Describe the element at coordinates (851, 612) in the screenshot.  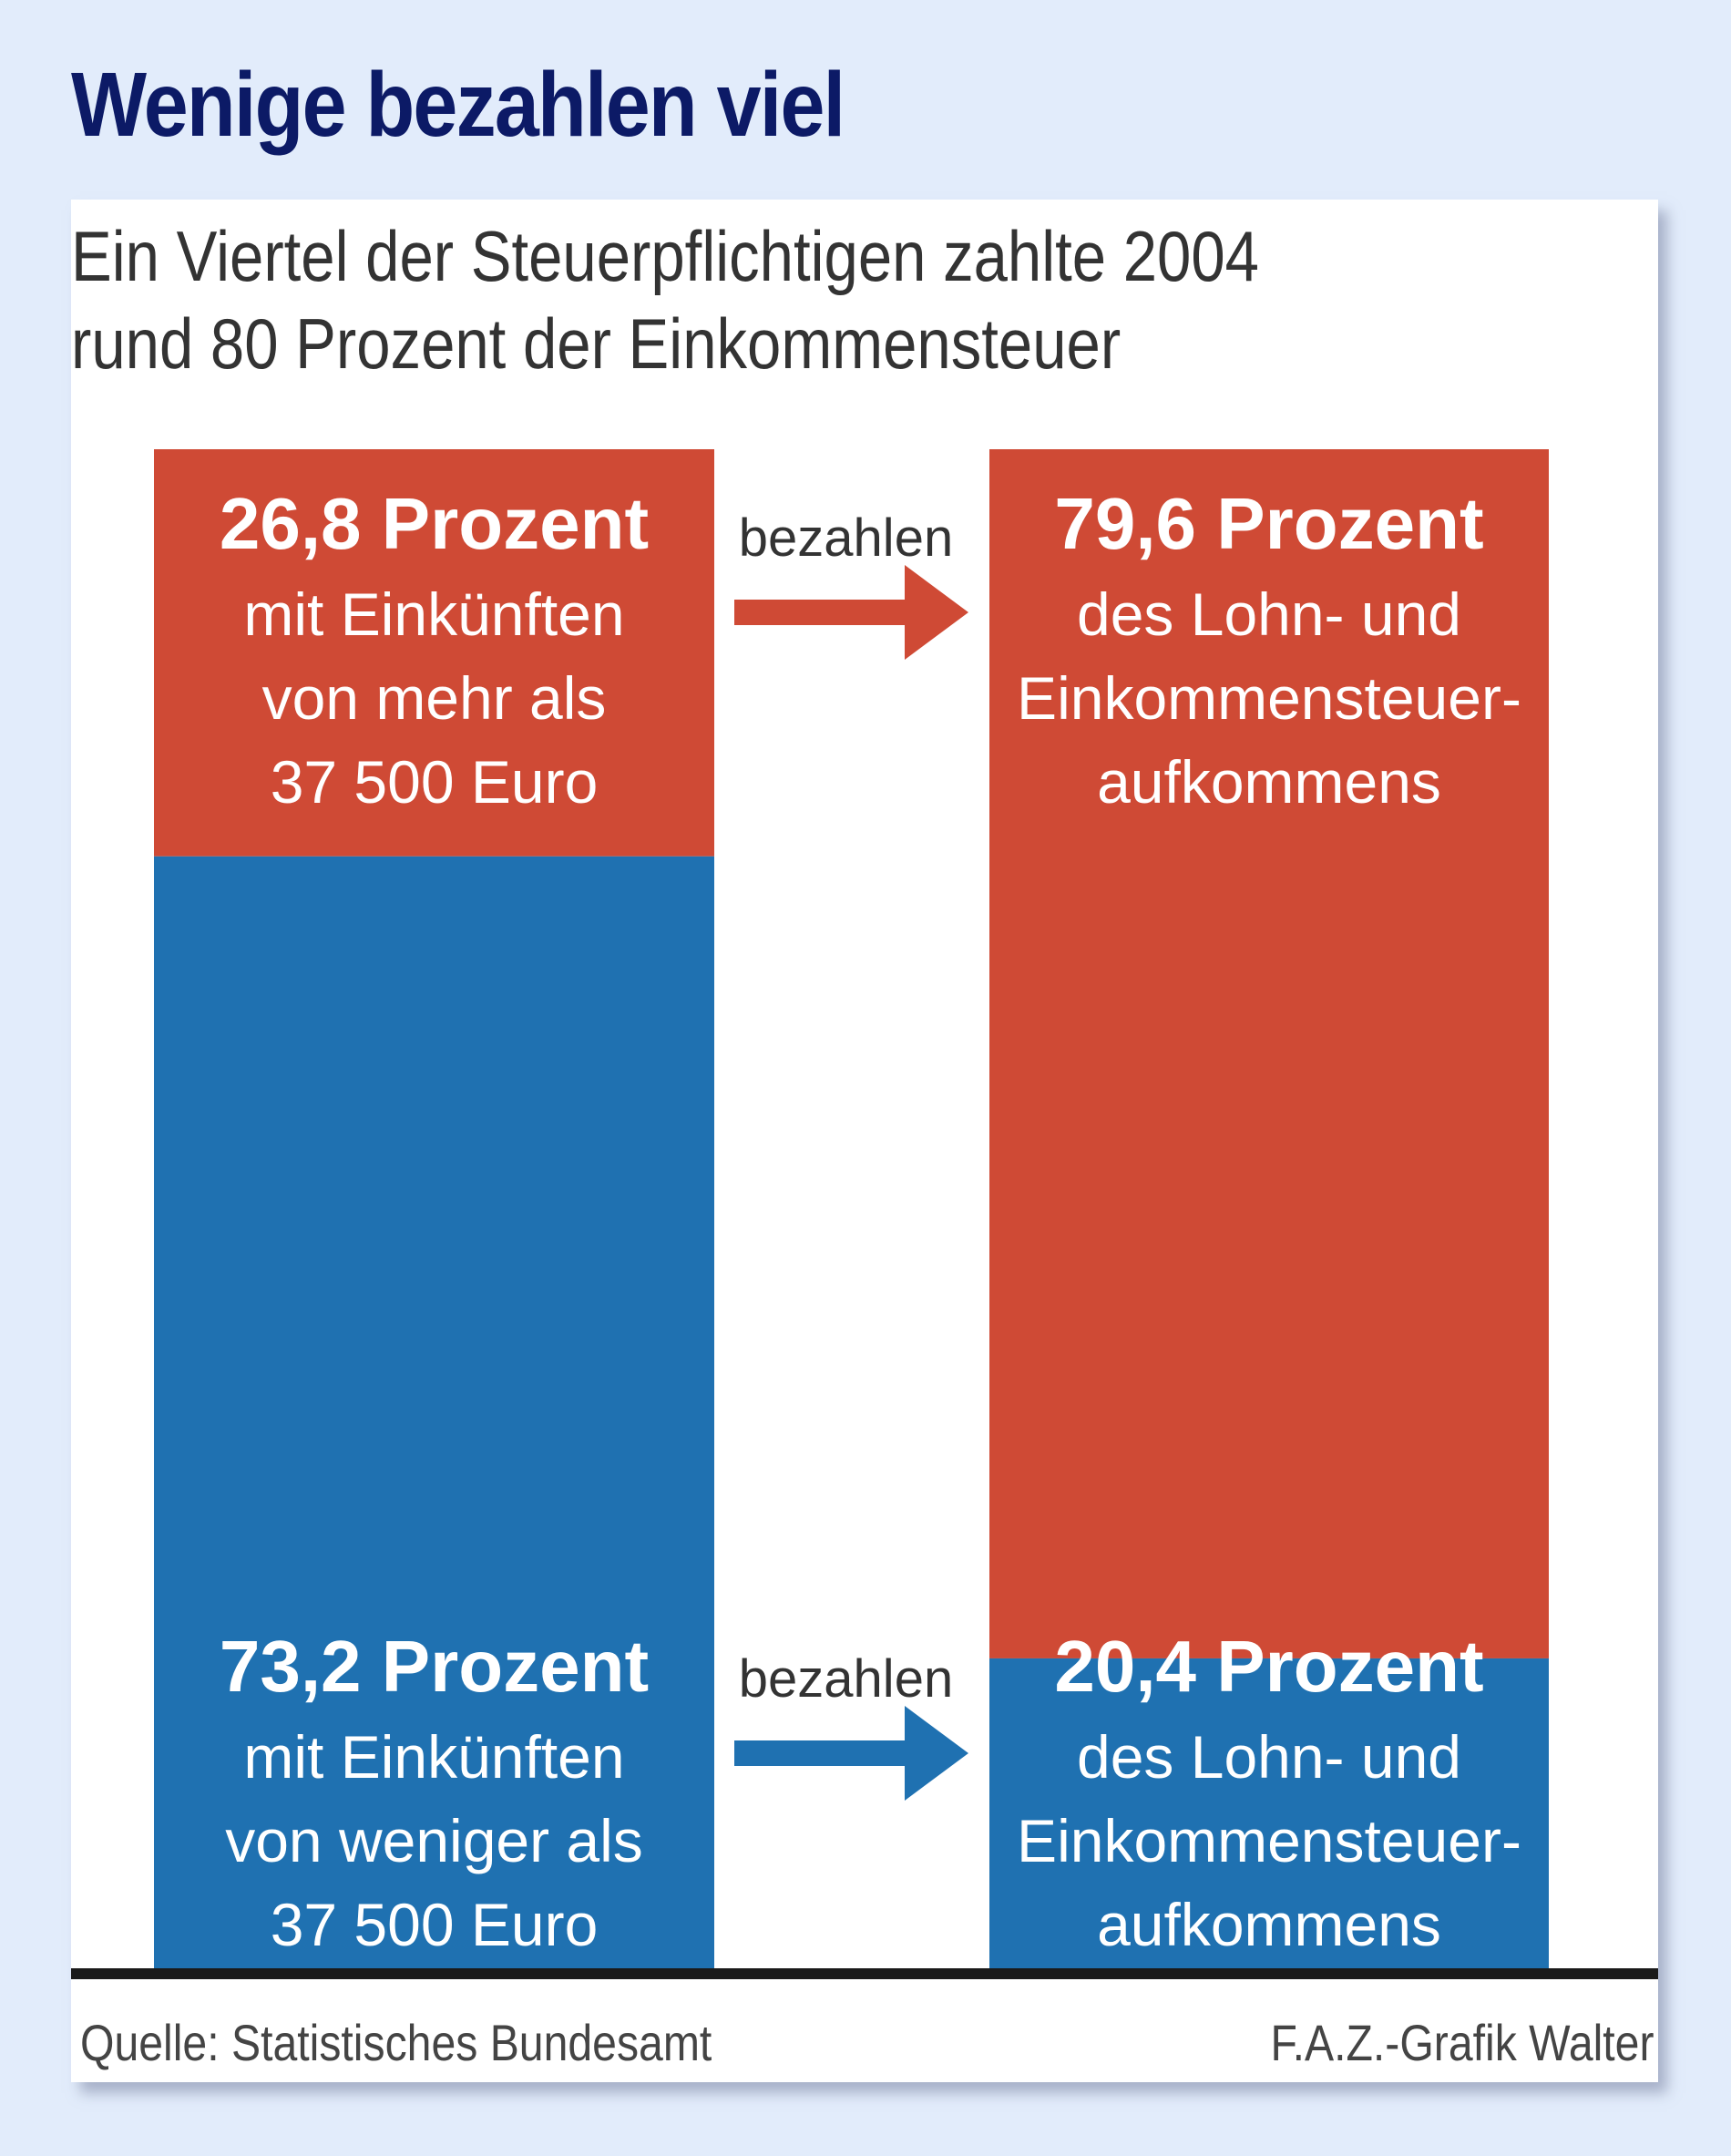
I see `arrow-right-icon-top` at that location.